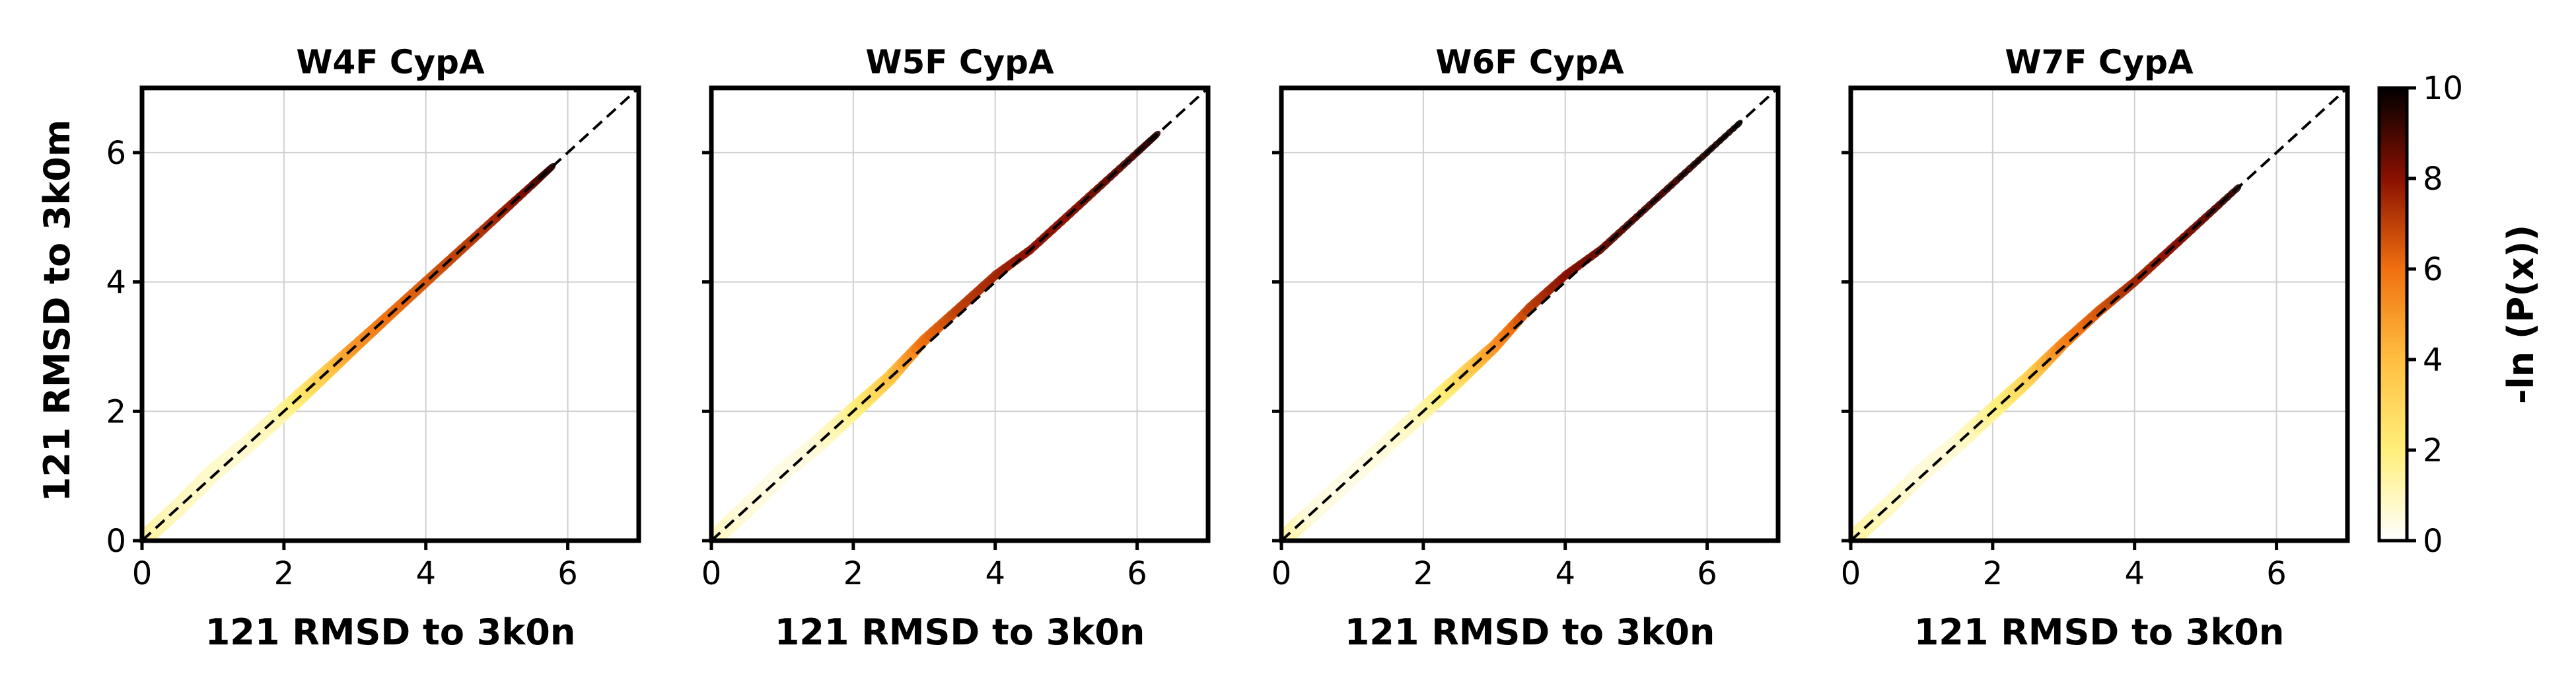  I want to click on colorbar-tick-label: 8, so click(2433, 179).